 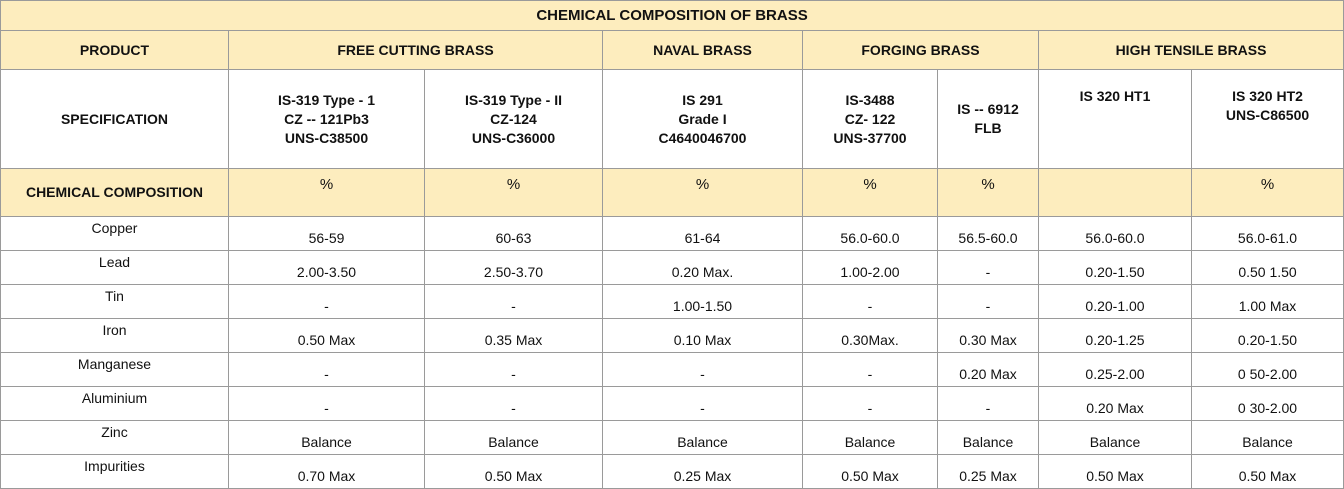 I want to click on spec-line: IS 320 HT2, so click(x=1267, y=96).